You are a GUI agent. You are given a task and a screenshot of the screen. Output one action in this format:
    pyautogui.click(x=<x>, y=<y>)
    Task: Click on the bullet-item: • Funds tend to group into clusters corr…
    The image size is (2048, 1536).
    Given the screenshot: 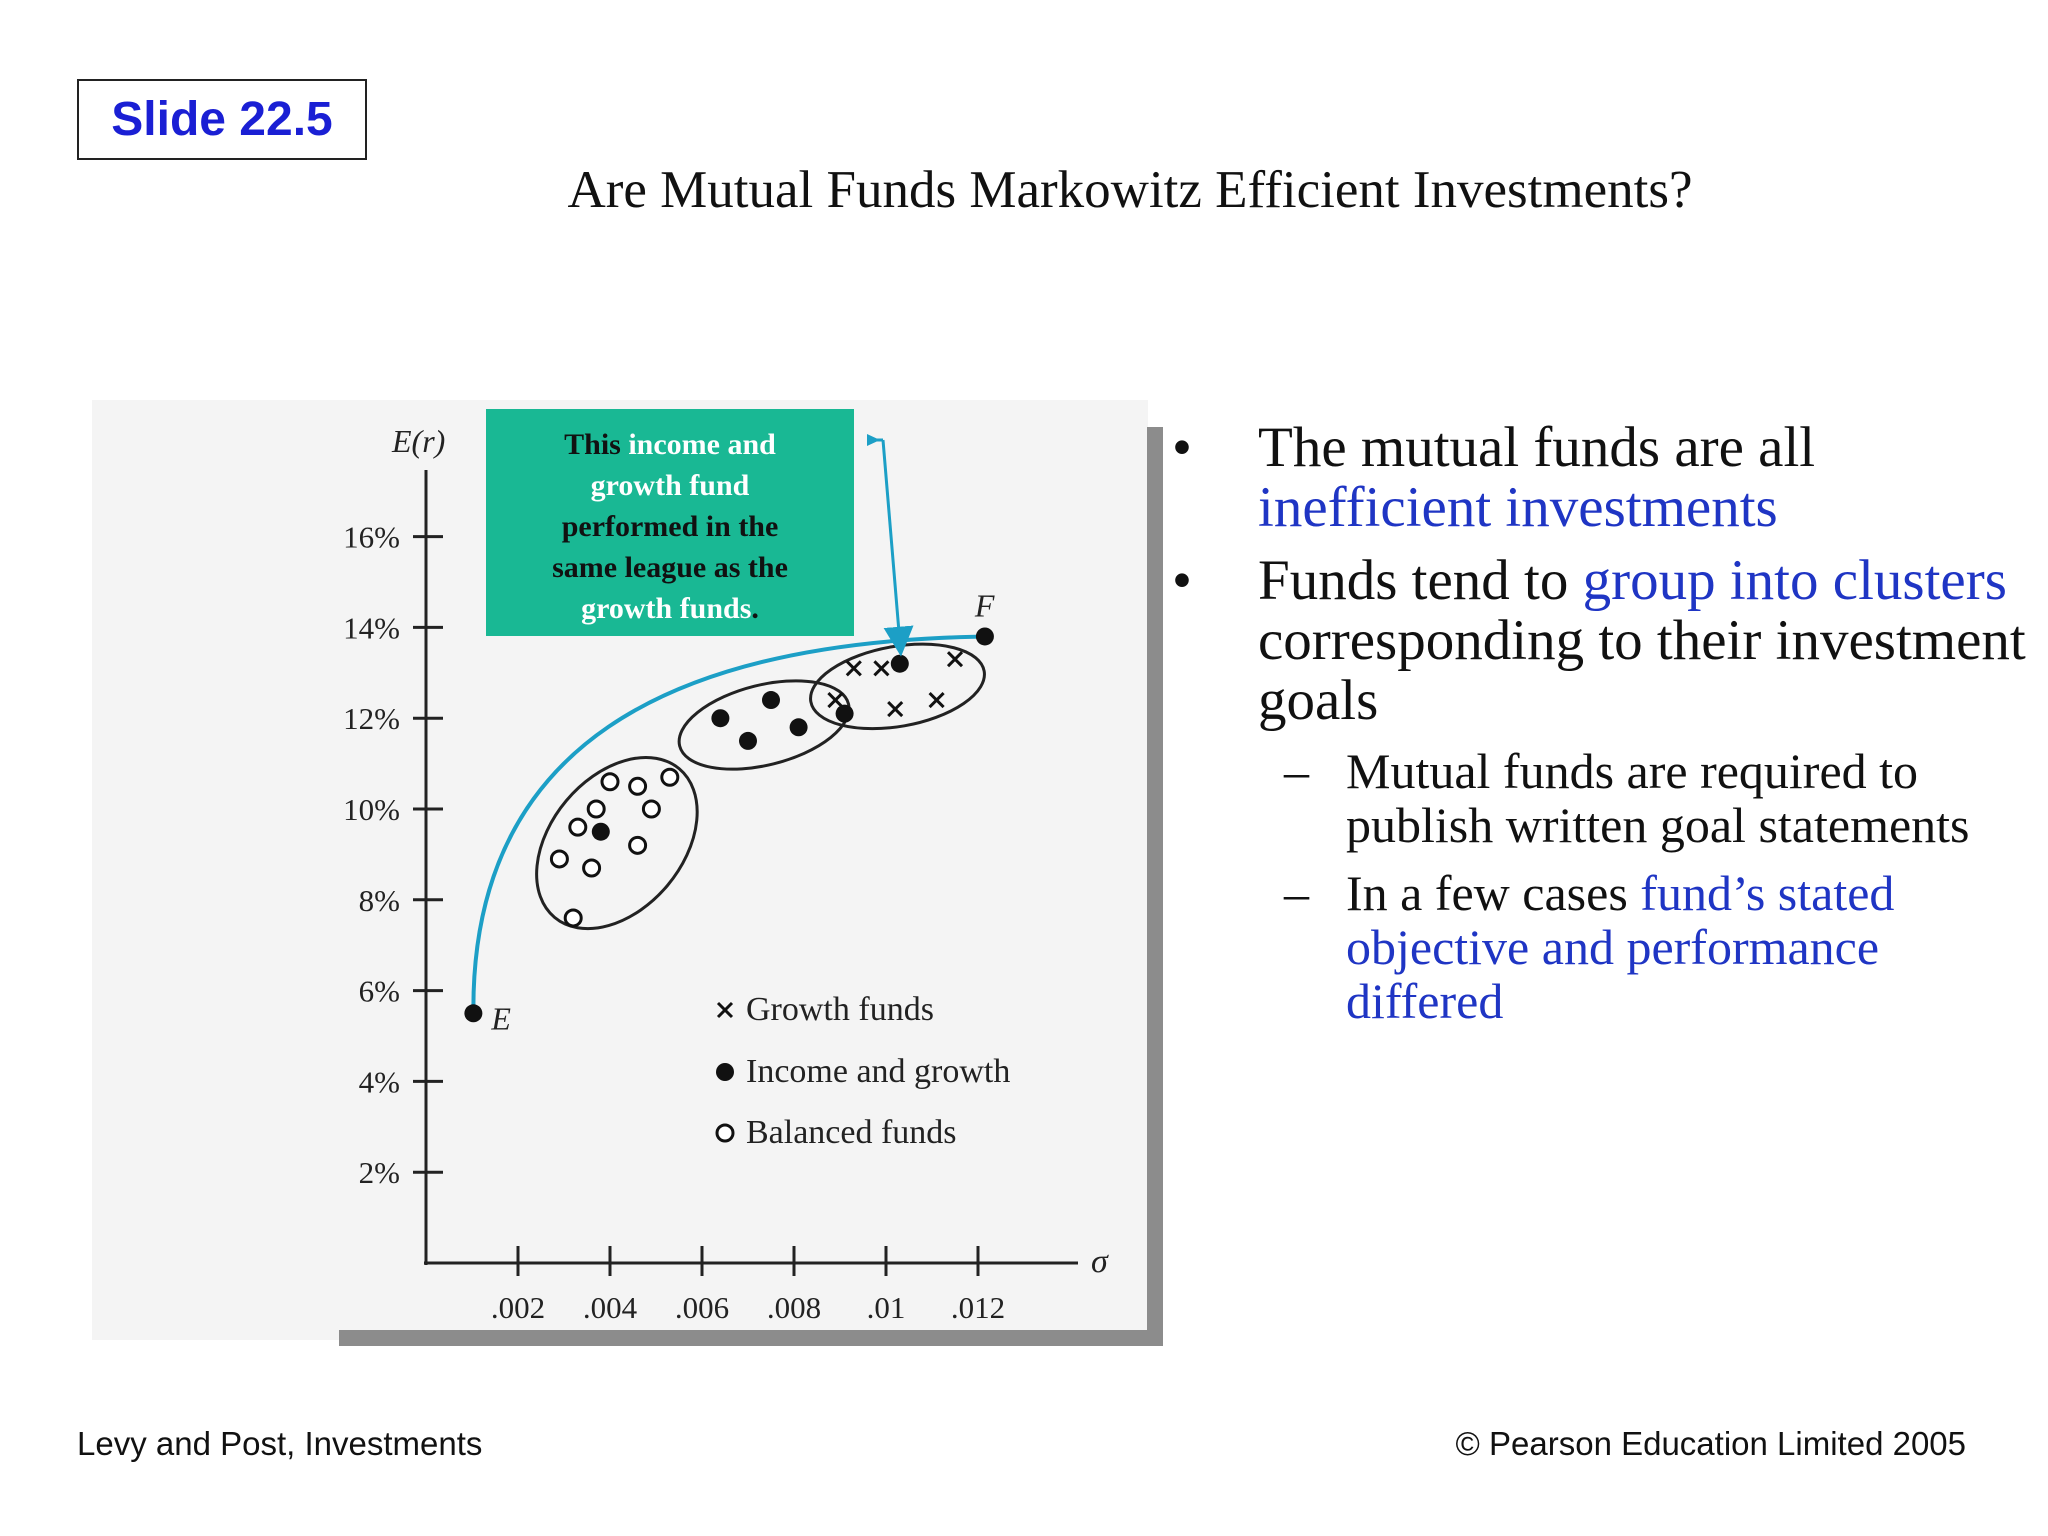 What is the action you would take?
    pyautogui.click(x=1602, y=641)
    